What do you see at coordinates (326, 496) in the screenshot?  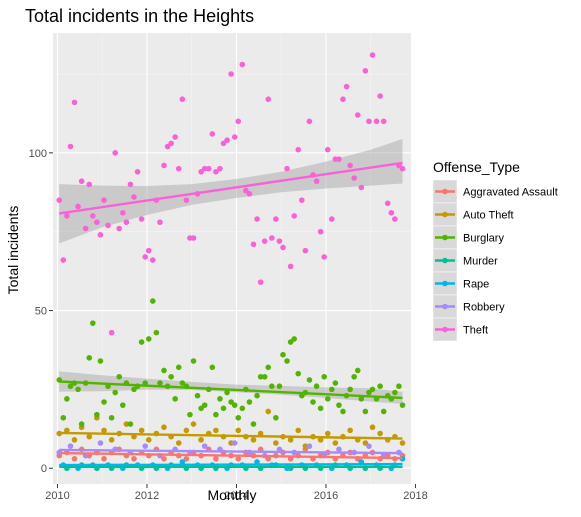 I see `x-tick-label: 2016` at bounding box center [326, 496].